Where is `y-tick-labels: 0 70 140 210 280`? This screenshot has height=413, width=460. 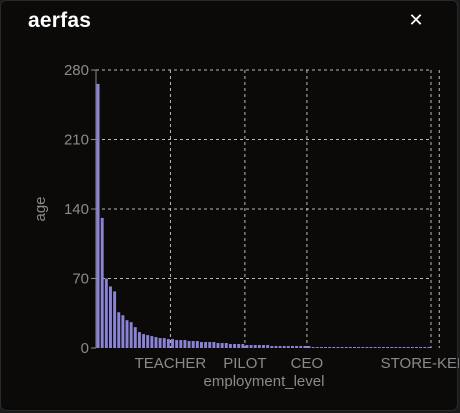
y-tick-labels: 0 70 140 210 280 is located at coordinates (76, 209).